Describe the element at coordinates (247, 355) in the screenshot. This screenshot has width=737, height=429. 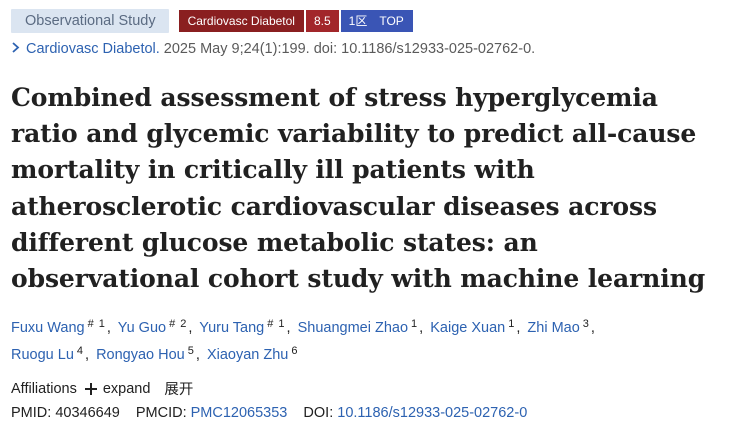
I see `author-link: Xiaoyan Zhu` at that location.